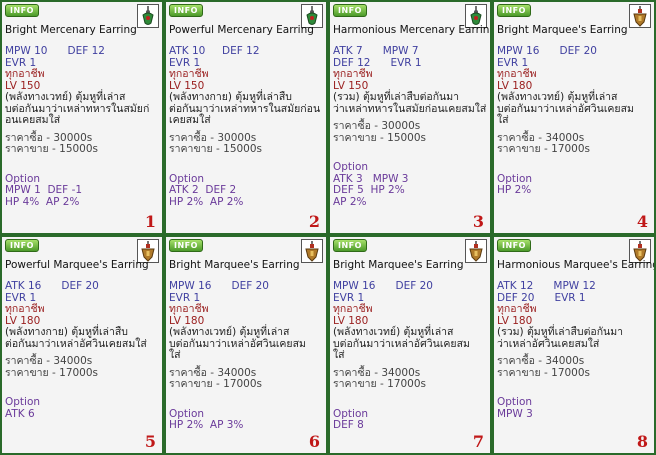  What do you see at coordinates (20, 413) in the screenshot?
I see `option-line: ATK 6` at bounding box center [20, 413].